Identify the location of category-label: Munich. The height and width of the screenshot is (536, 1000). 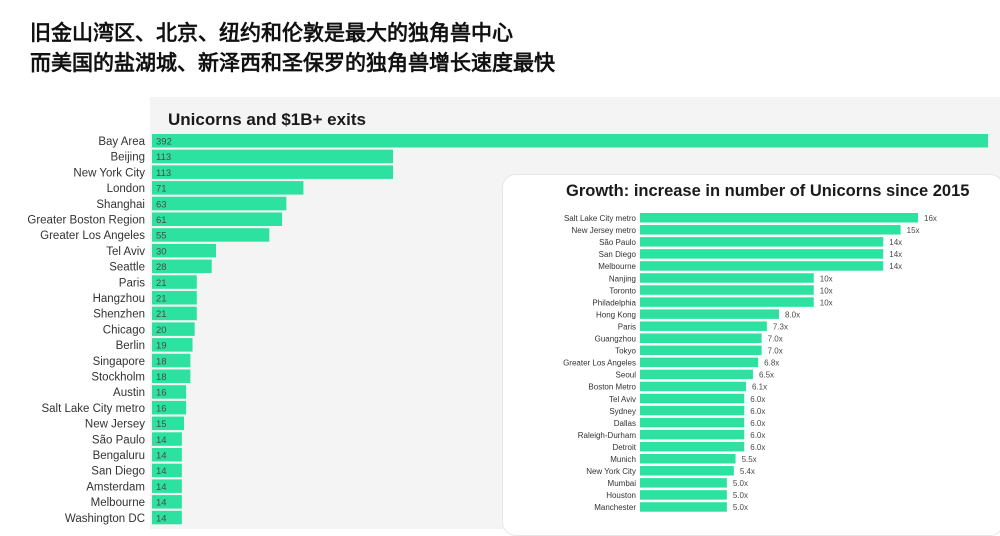
(623, 459).